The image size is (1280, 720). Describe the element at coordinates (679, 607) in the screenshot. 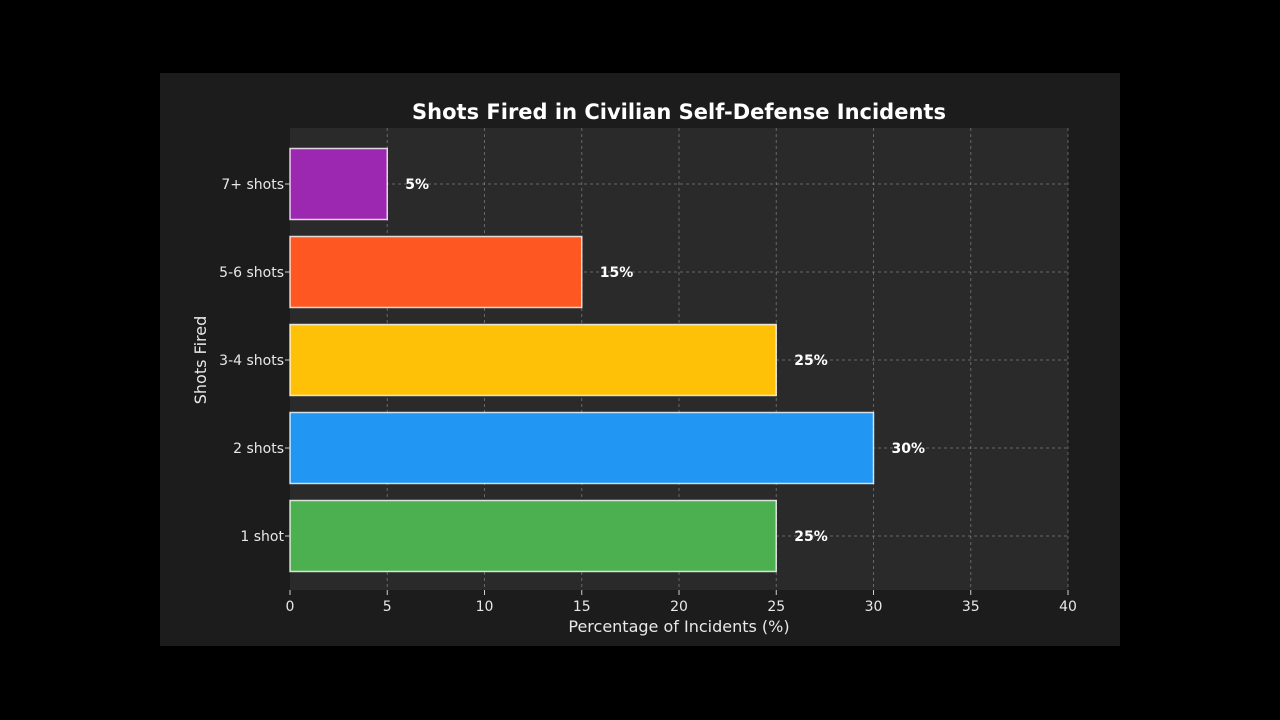

I see `x-tick-label: 20` at that location.